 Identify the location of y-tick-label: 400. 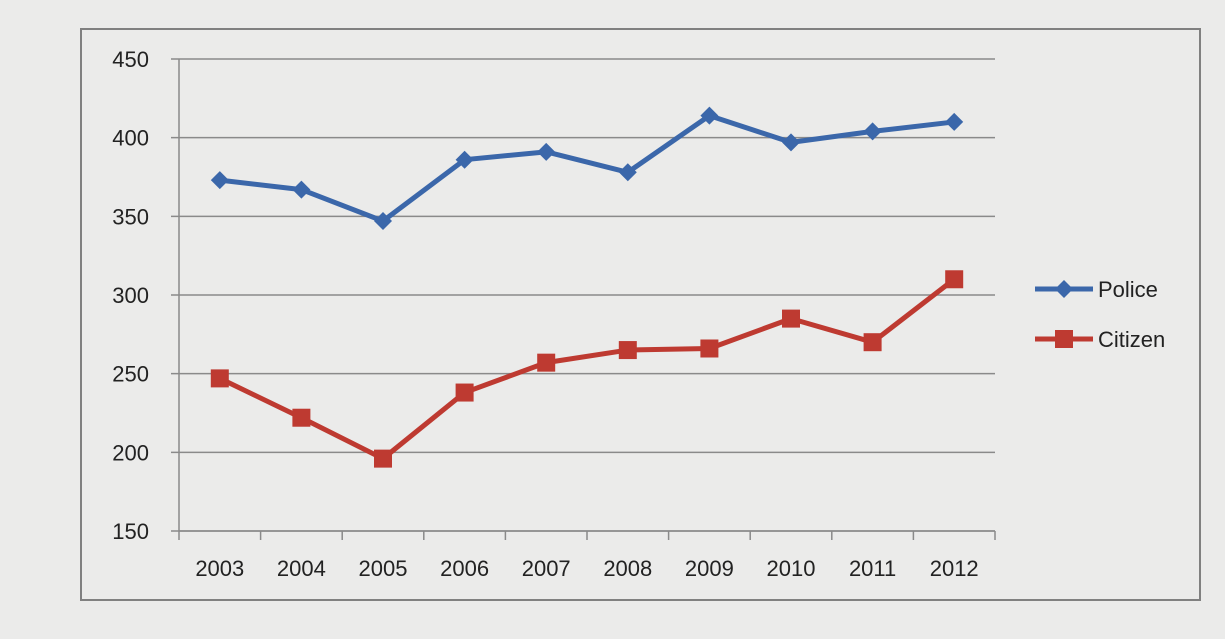
(130, 138).